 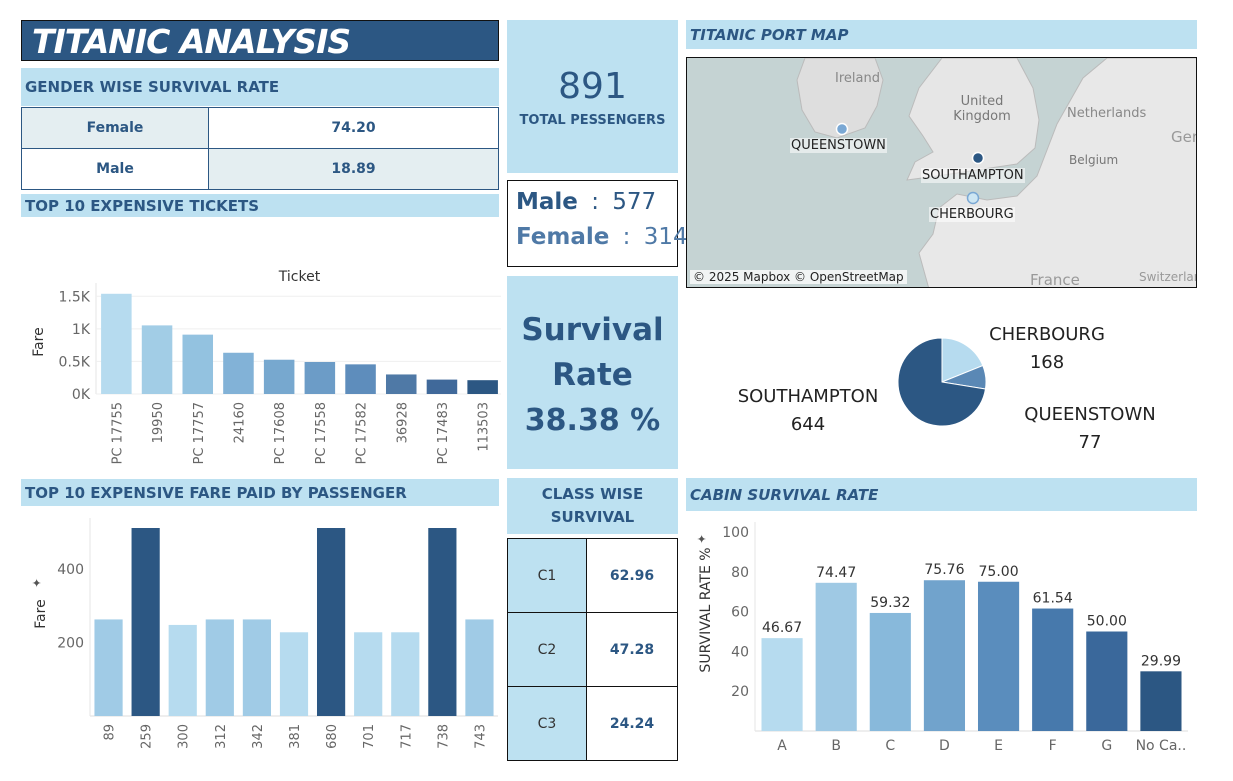 I want to click on ports-pie-chart: CHERBOURG 168 QUEENSTOWN 77 SOUTHAMPTON 644, so click(x=947, y=388).